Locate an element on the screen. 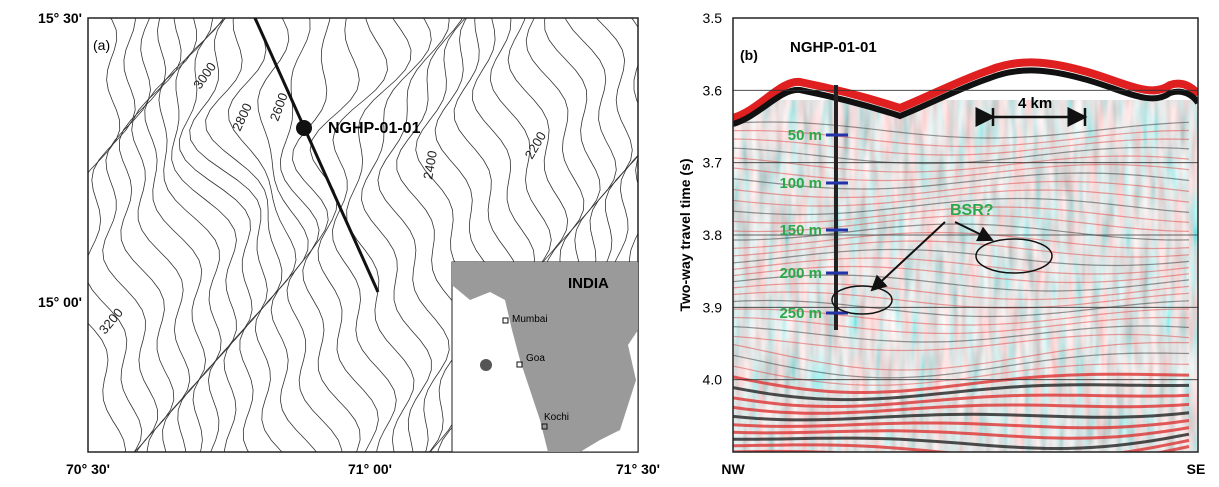 The width and height of the screenshot is (1219, 487). land is located at coordinates (545, 357).